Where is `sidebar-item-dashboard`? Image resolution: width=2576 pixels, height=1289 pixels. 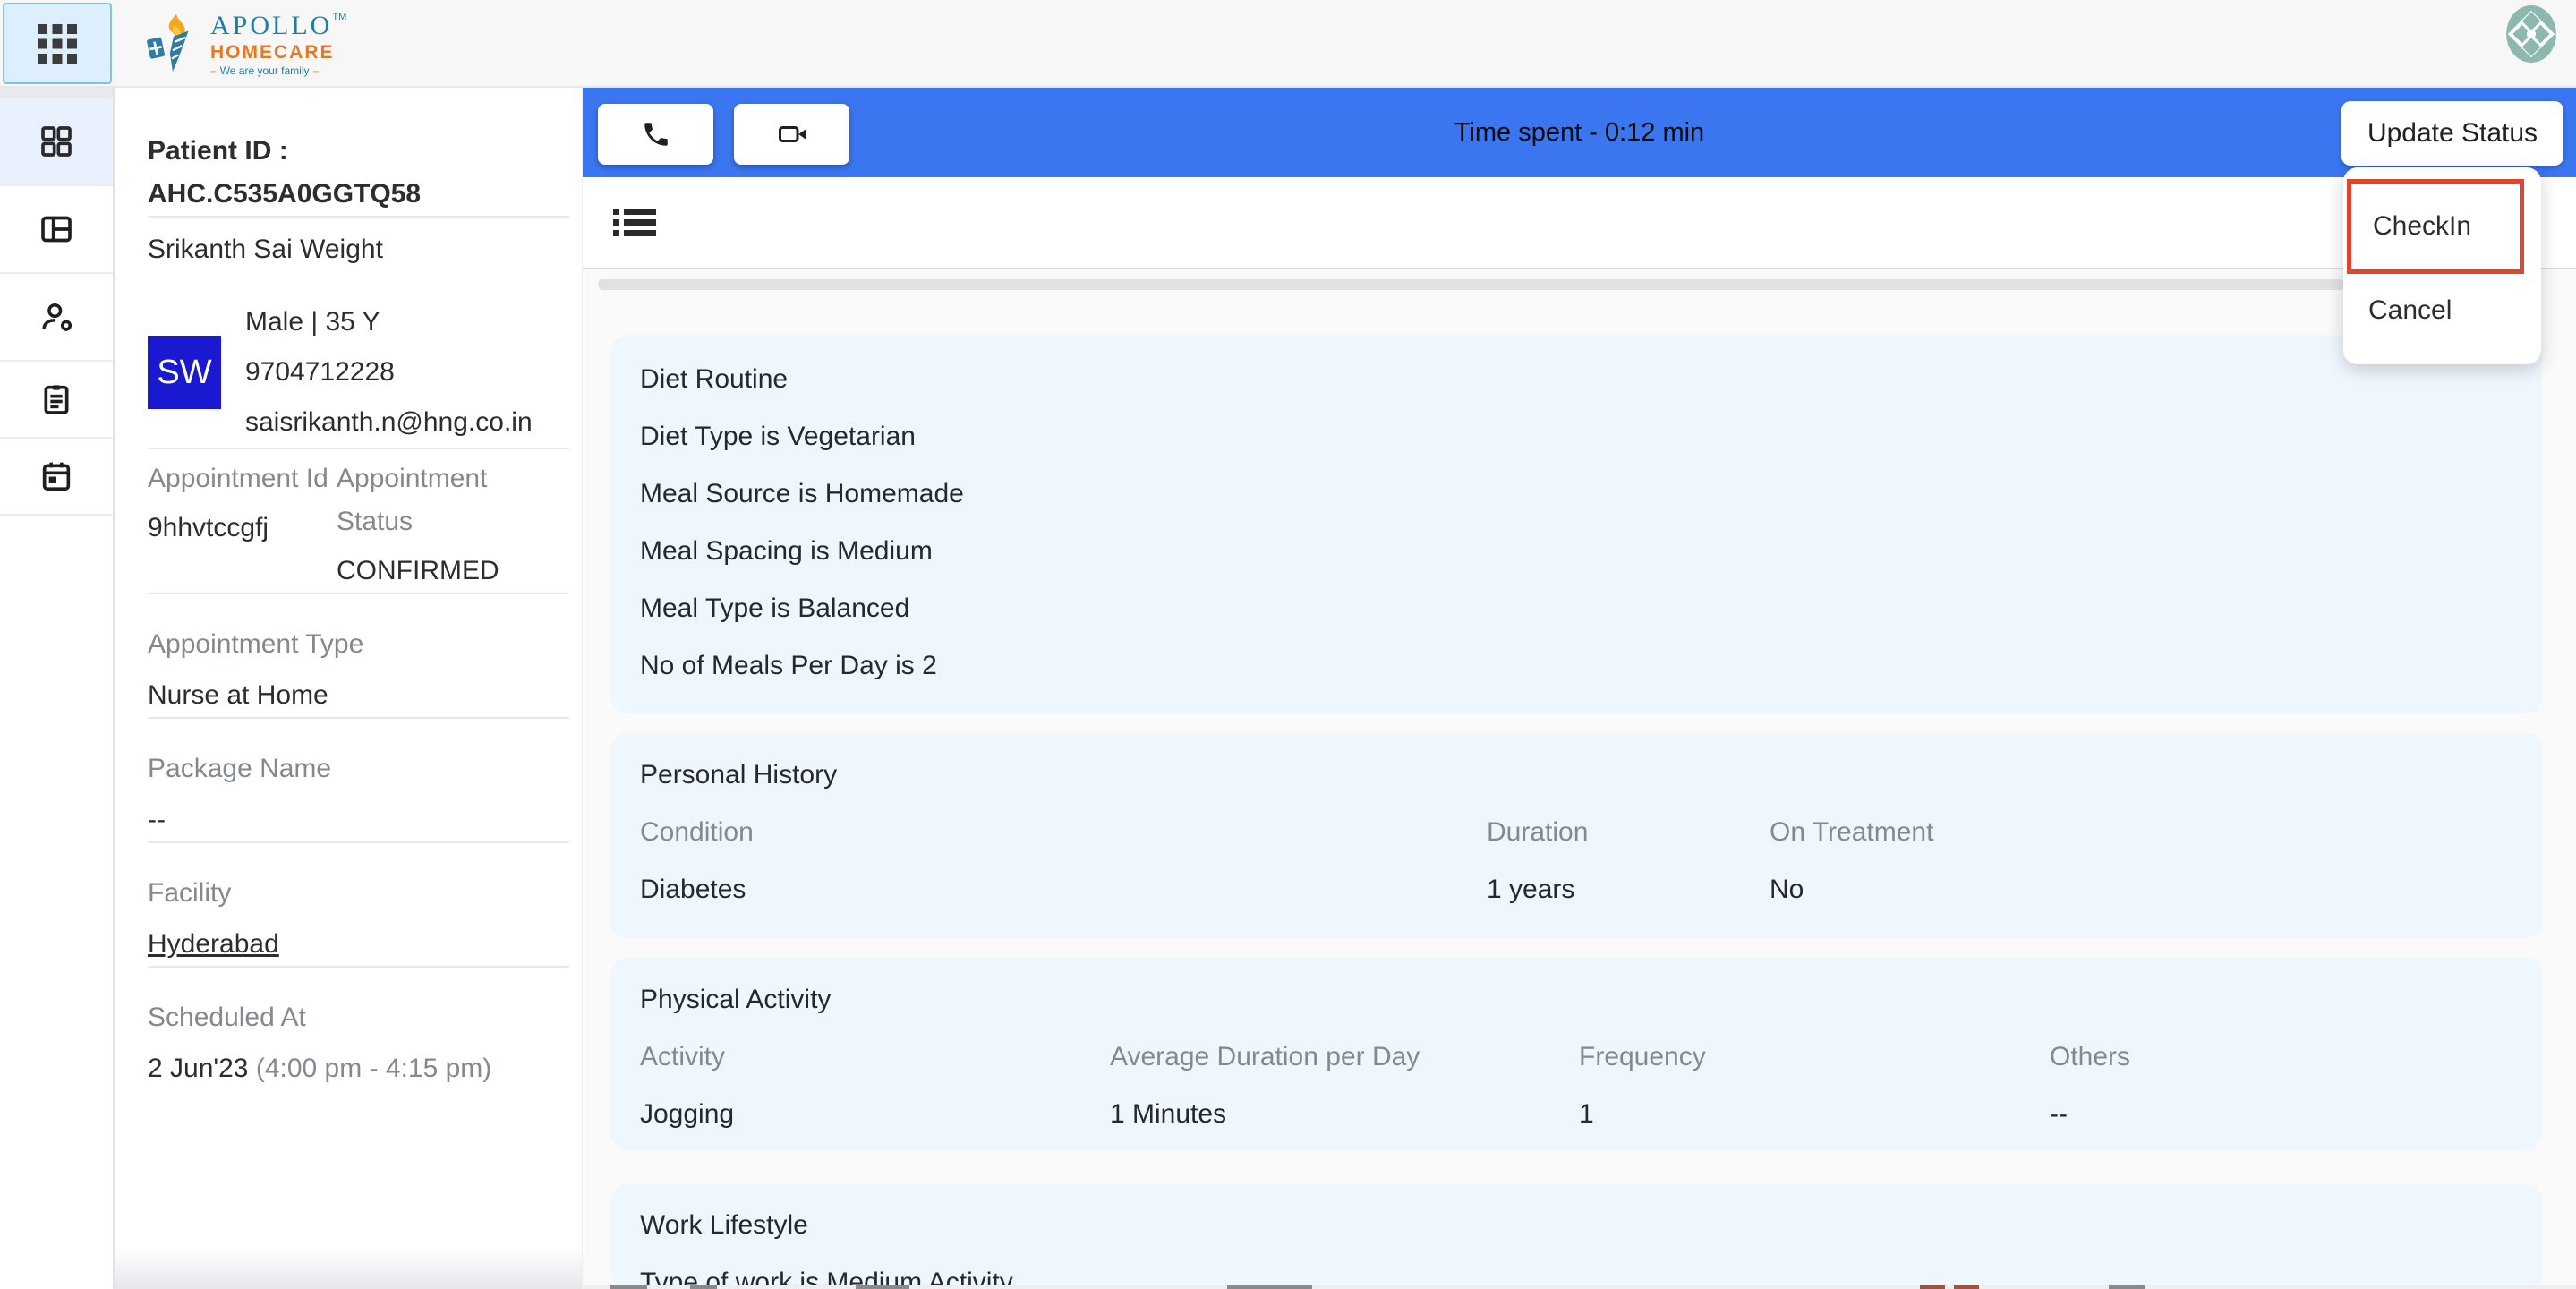
sidebar-item-dashboard is located at coordinates (56, 141).